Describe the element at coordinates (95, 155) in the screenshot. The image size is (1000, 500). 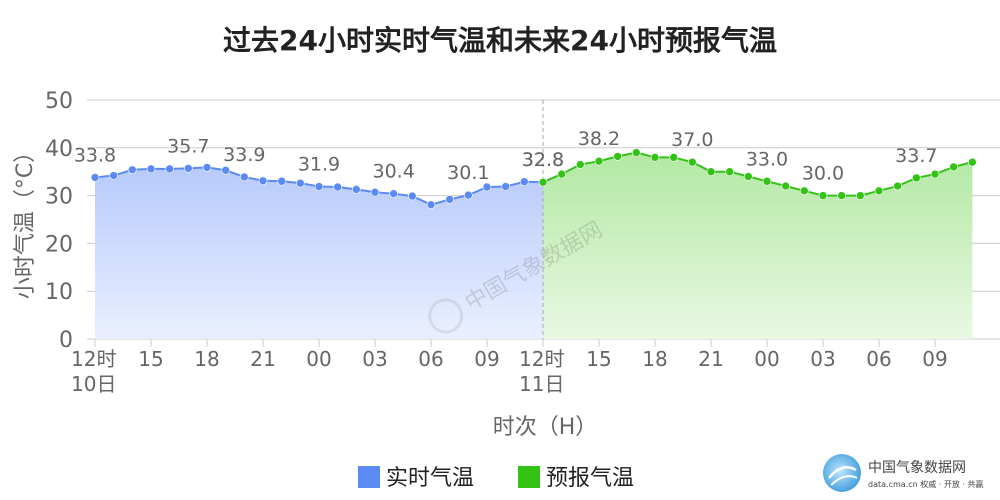
I see `data-label-actual: 33.8` at that location.